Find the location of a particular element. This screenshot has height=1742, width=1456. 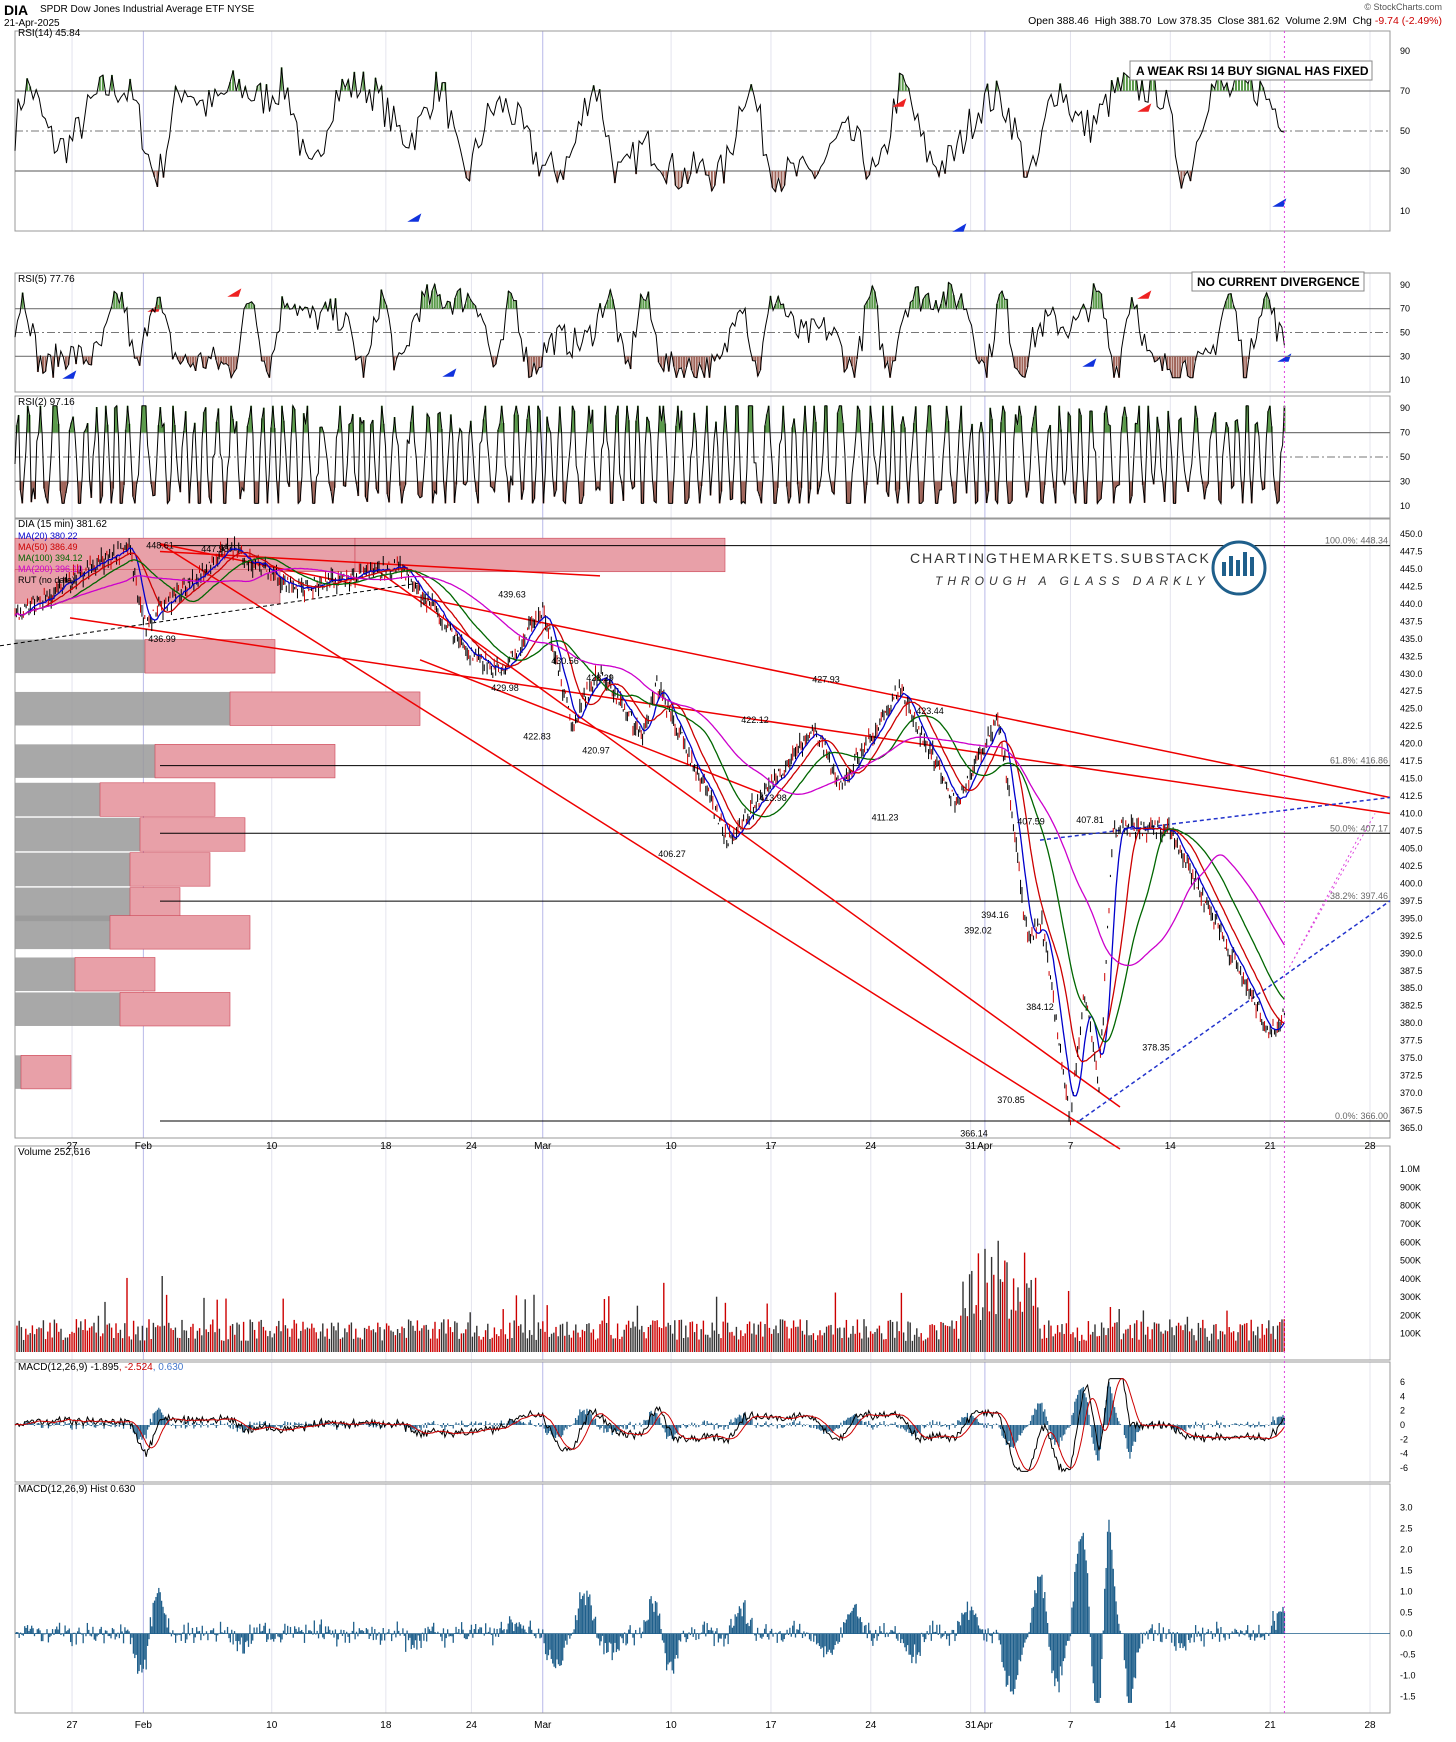

volume-panel is located at coordinates (650, 1296).